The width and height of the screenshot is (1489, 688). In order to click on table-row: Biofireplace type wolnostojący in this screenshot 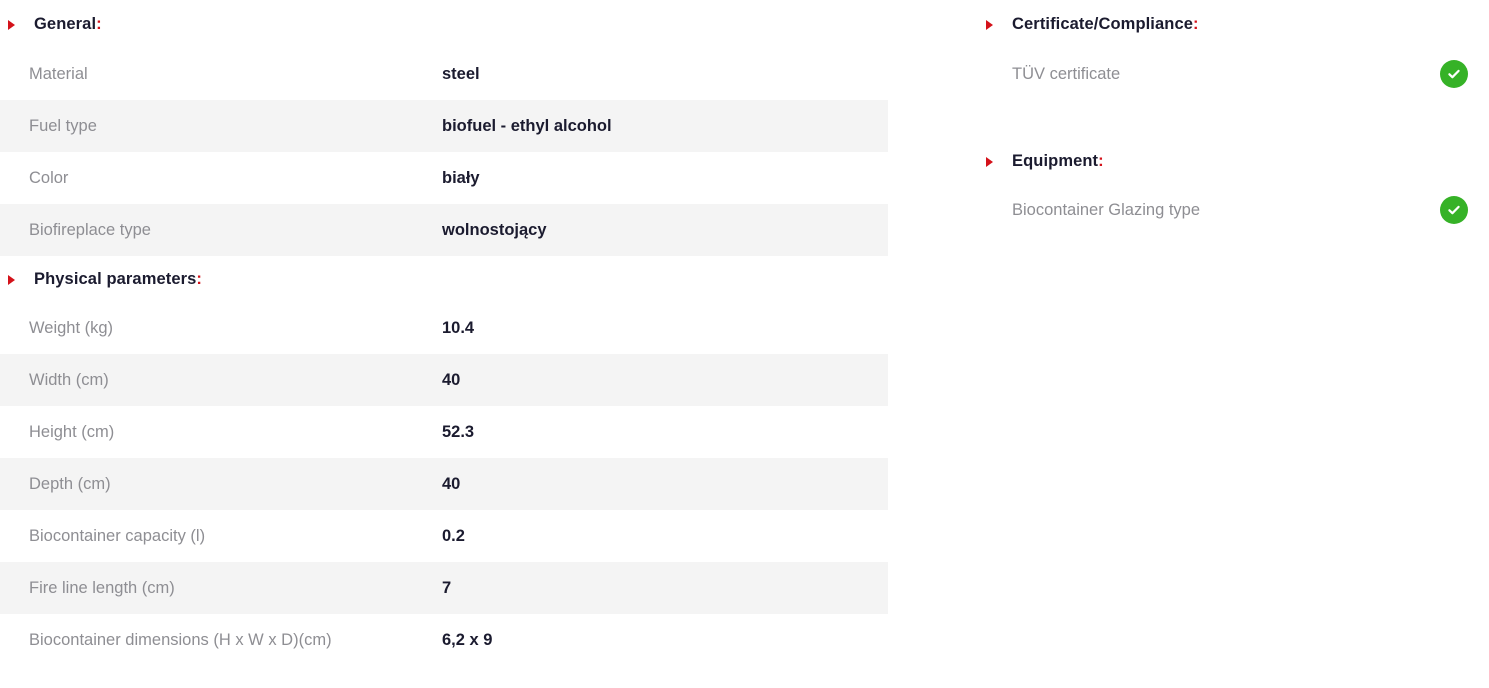, I will do `click(444, 230)`.